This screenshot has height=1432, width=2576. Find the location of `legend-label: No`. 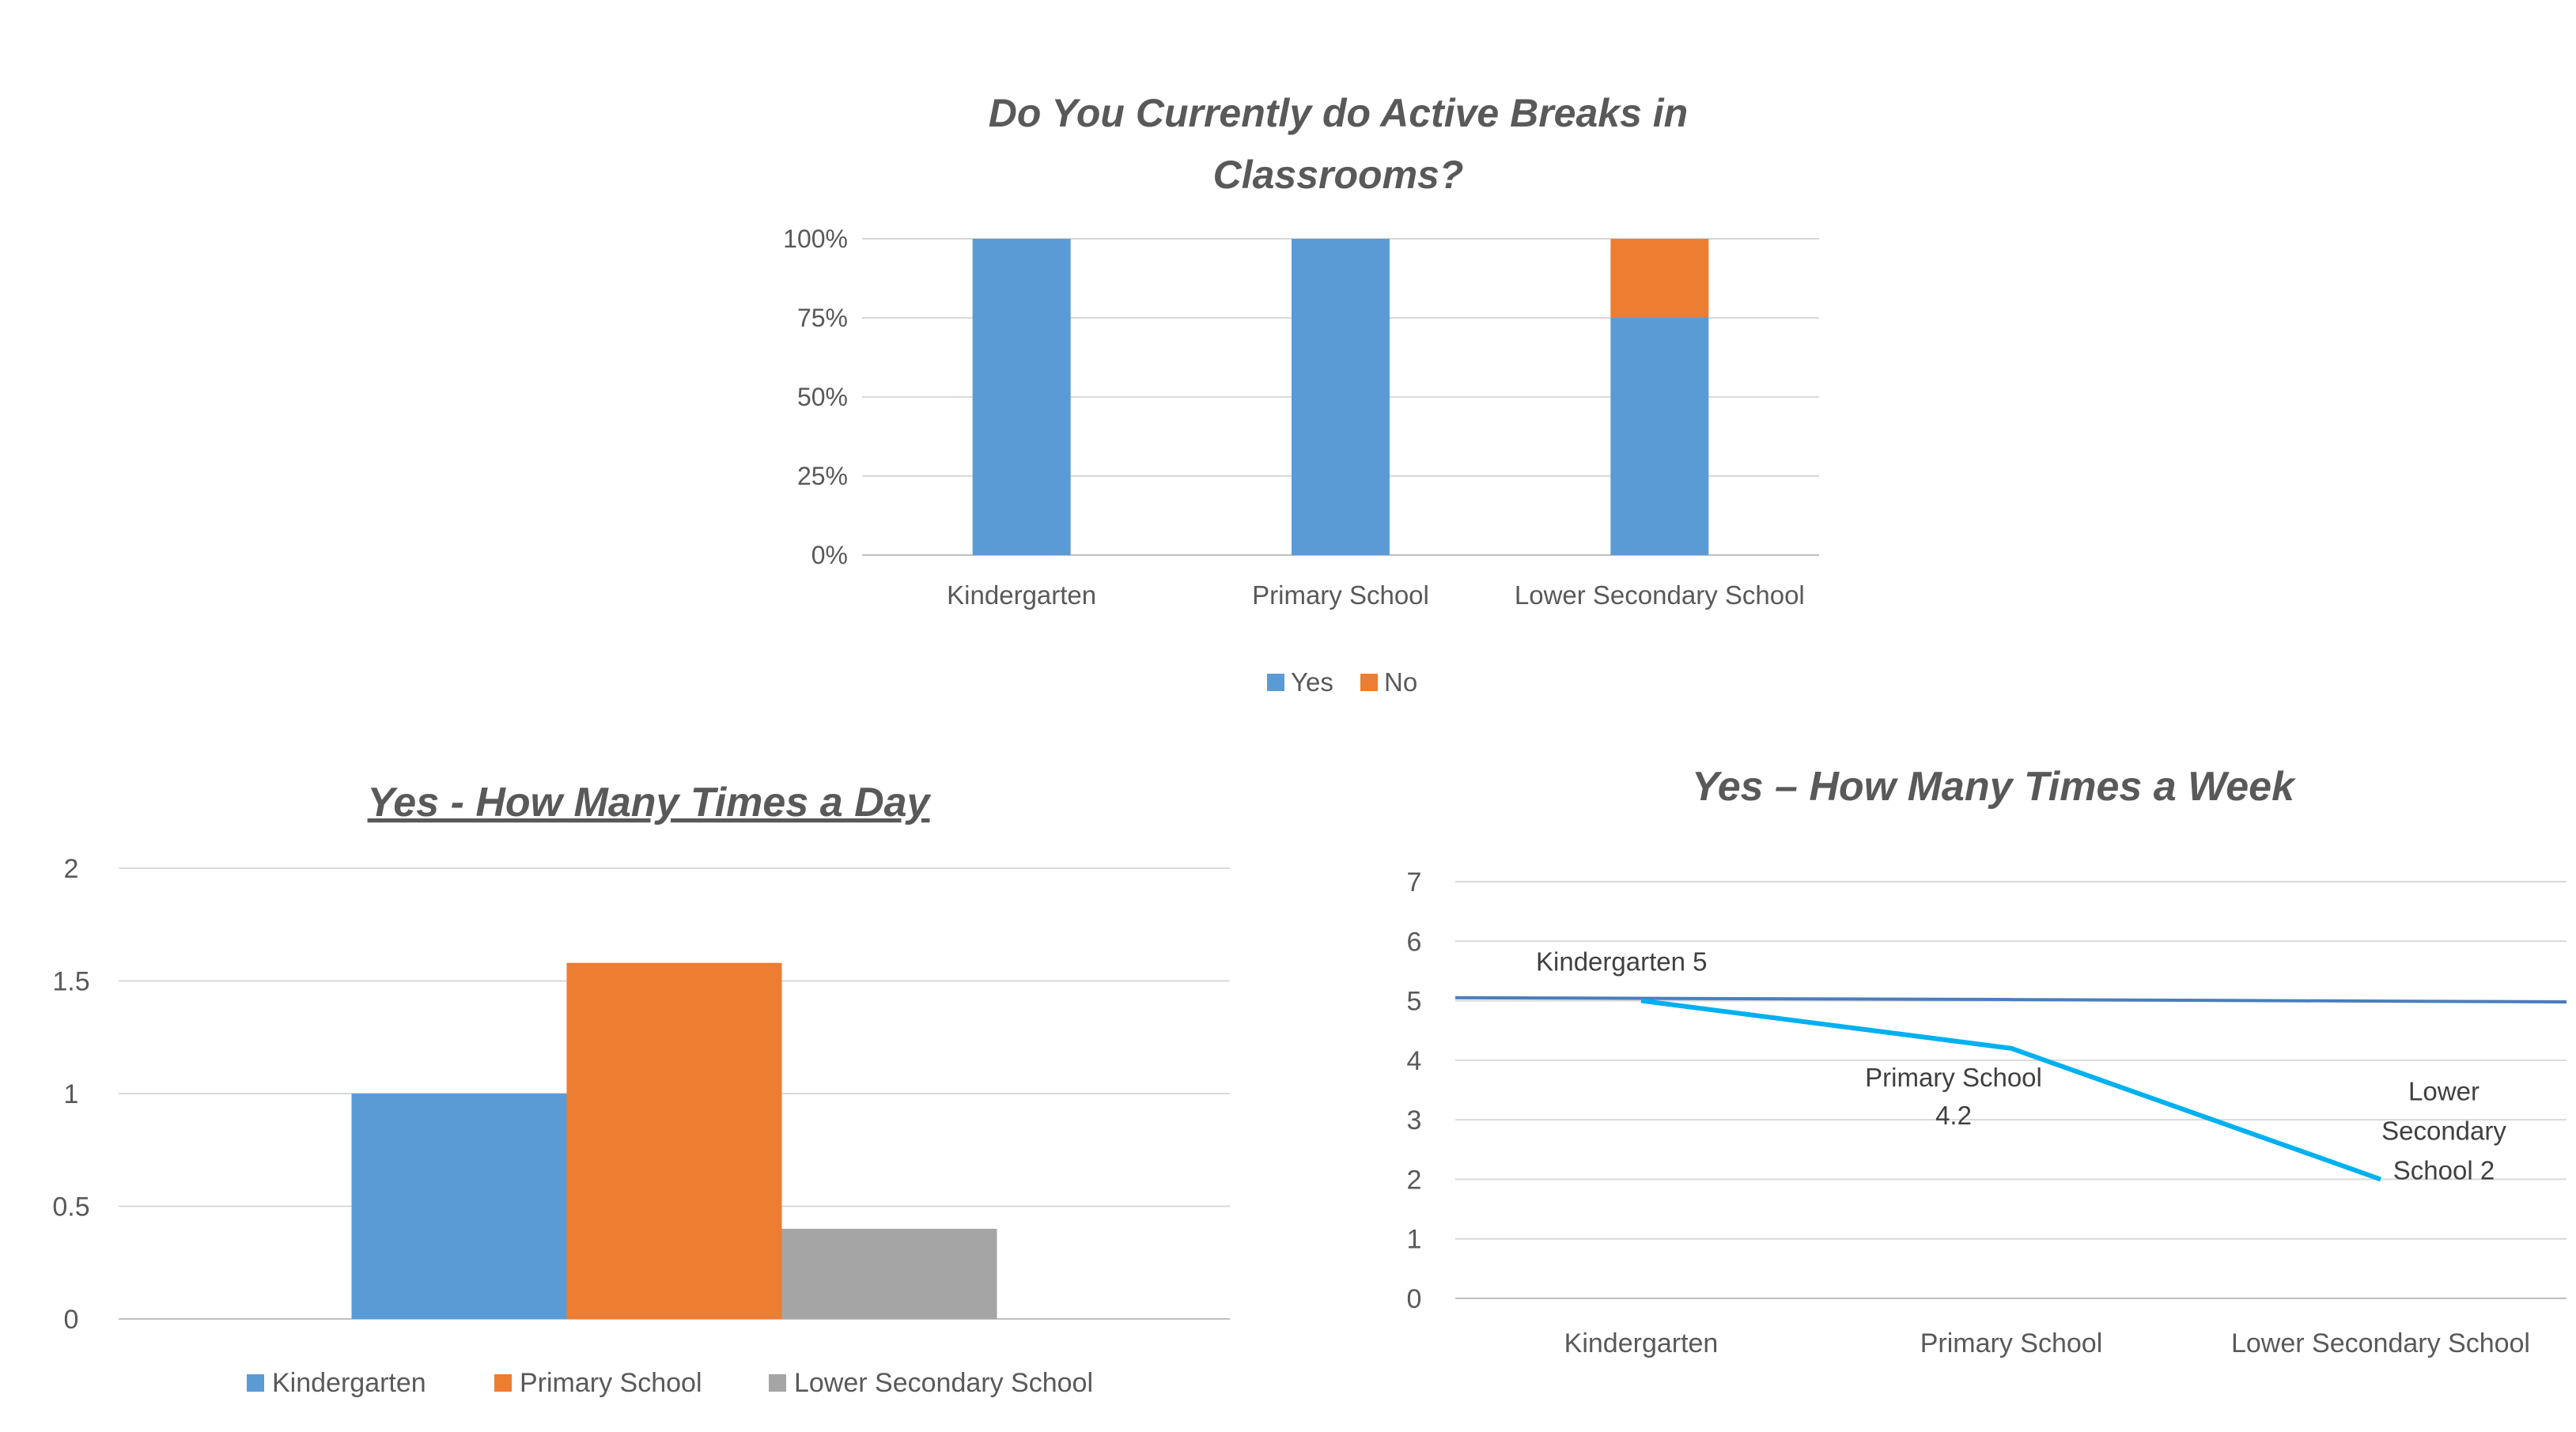

legend-label: No is located at coordinates (1401, 682).